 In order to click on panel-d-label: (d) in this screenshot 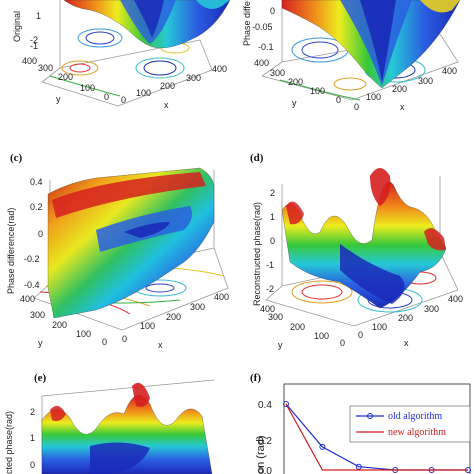, I will do `click(257, 158)`.